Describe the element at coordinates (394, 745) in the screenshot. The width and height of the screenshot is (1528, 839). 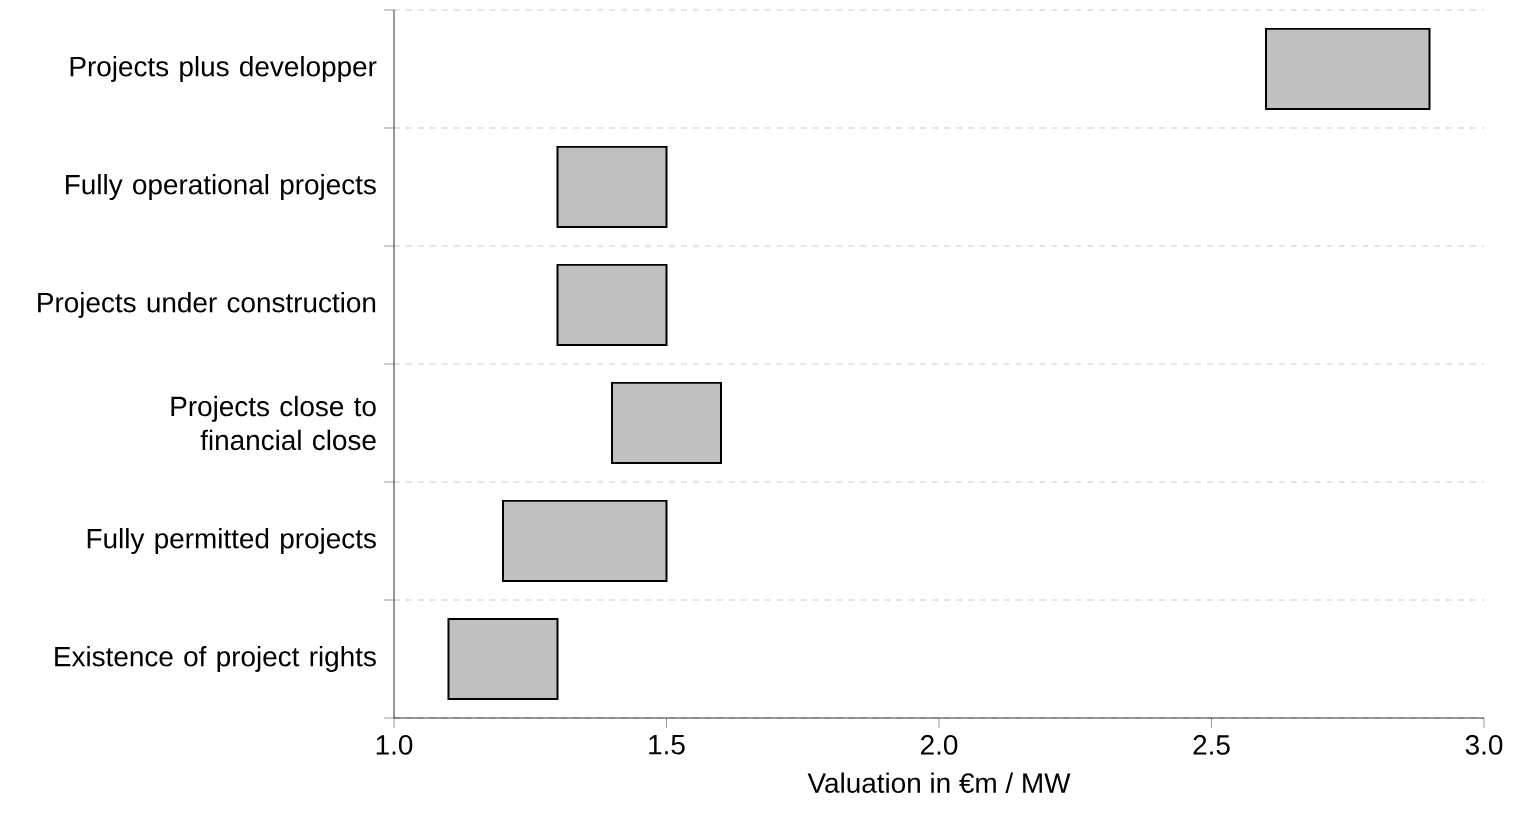
I see `x-tick-label: 1.0` at that location.